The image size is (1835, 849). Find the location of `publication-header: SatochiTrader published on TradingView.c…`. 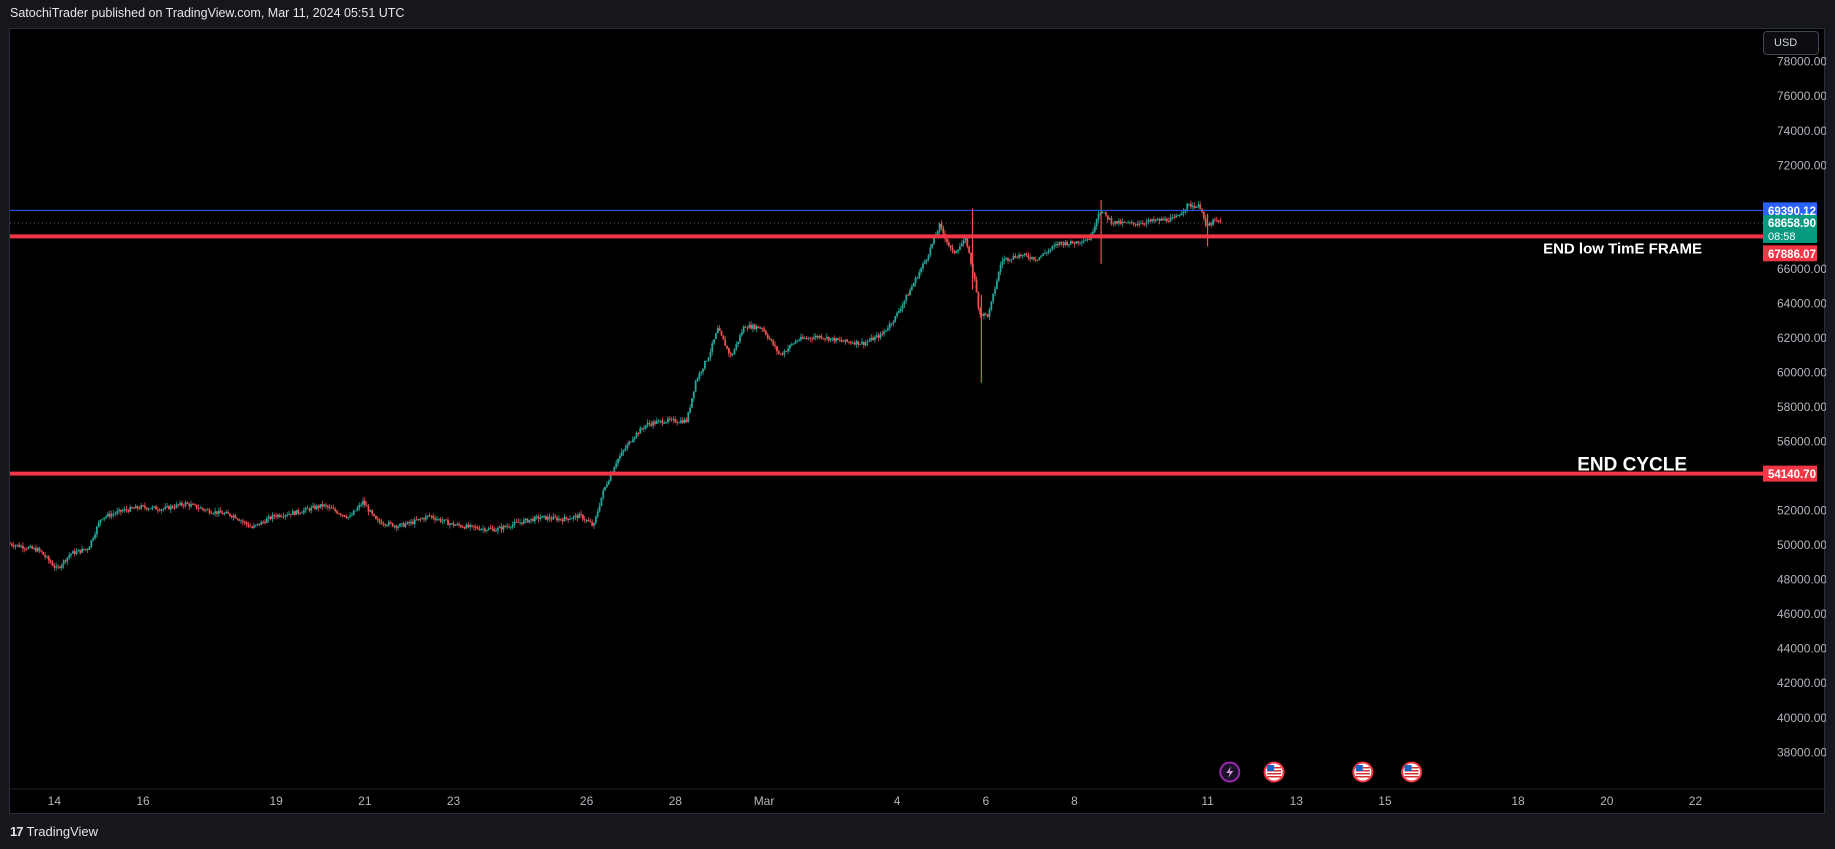

publication-header: SatochiTrader published on TradingView.c… is located at coordinates (917, 14).